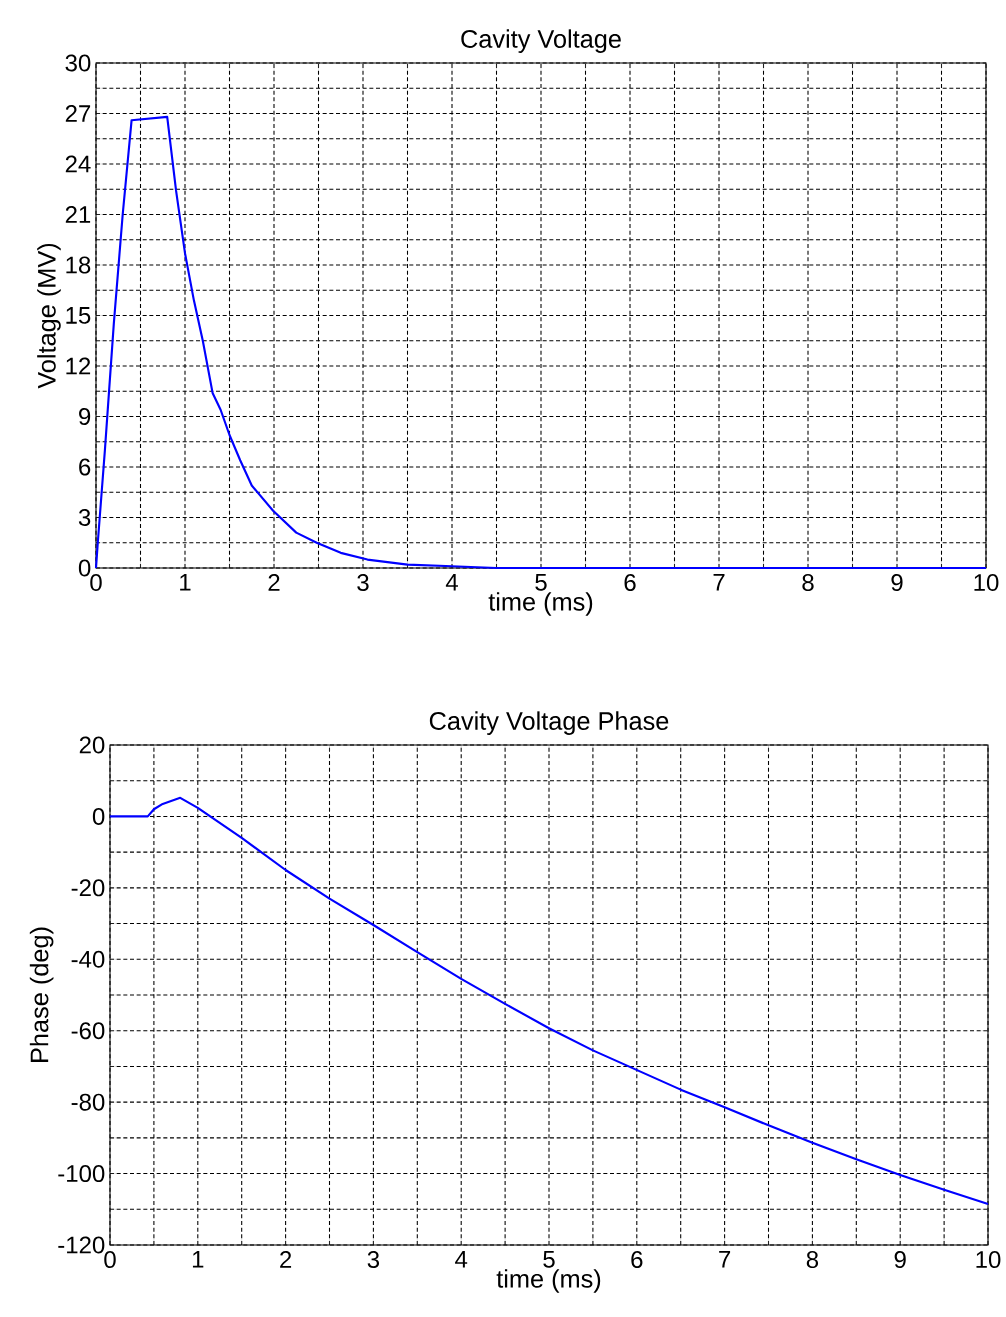 This screenshot has height=1317, width=1006. What do you see at coordinates (81, 1174) in the screenshot?
I see `y-tick-label: -100` at bounding box center [81, 1174].